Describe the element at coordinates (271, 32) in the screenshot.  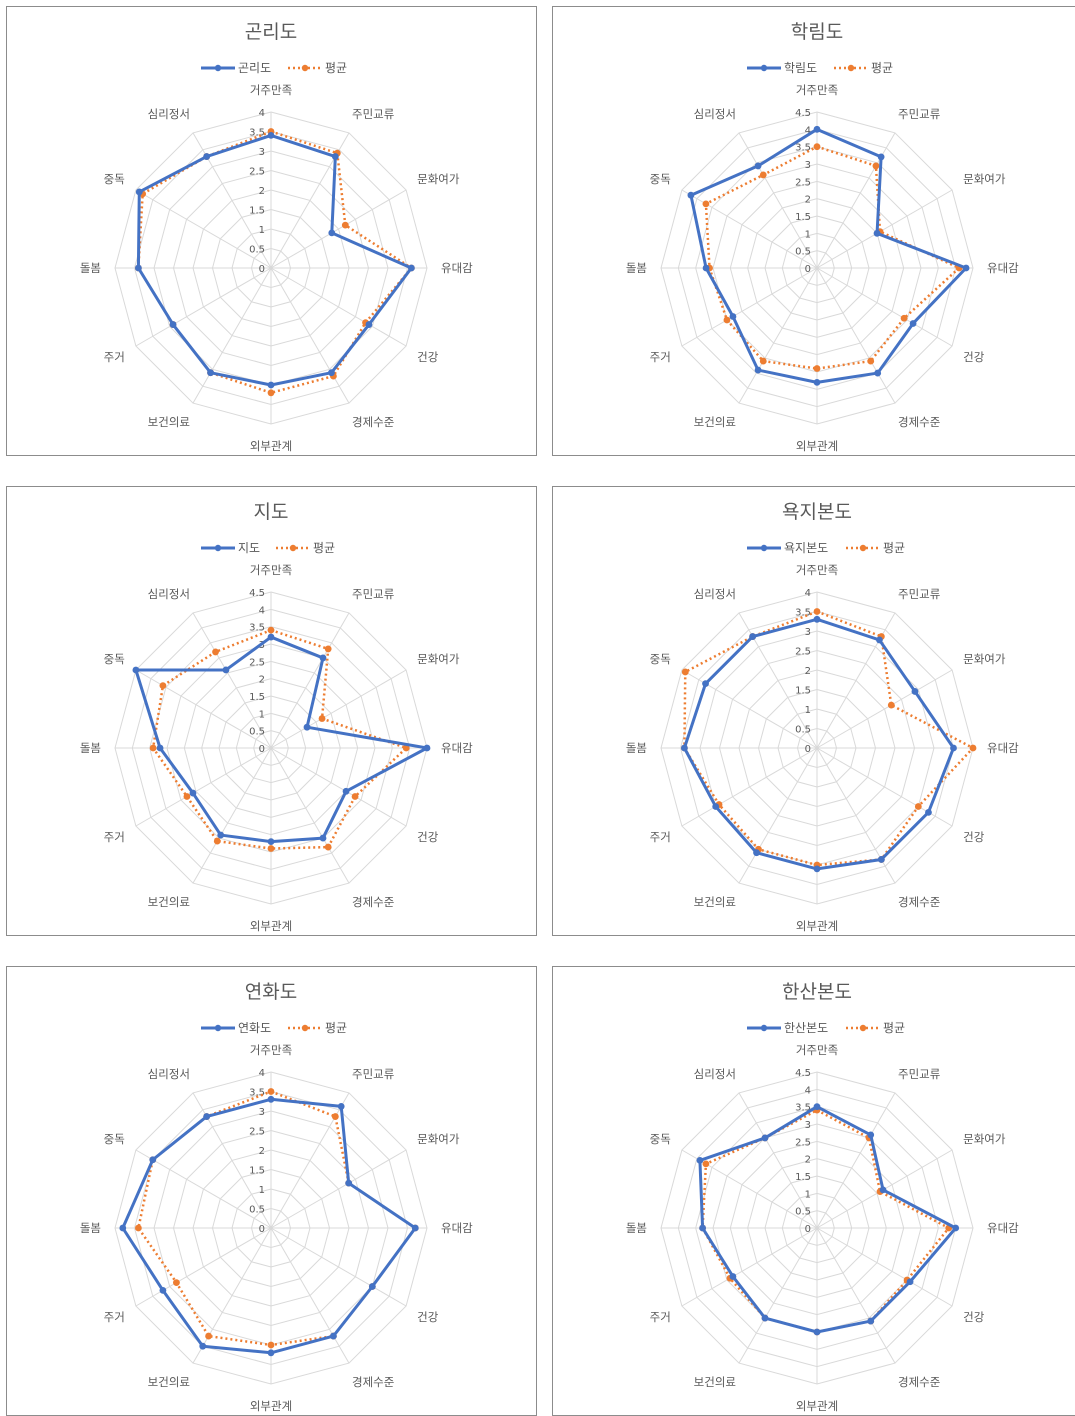
I see `chart-title: 곤리도` at that location.